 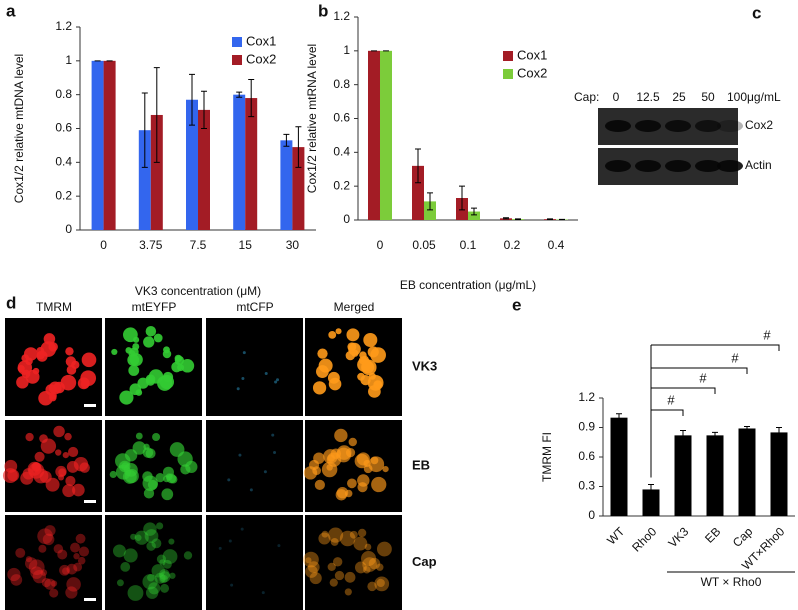 What do you see at coordinates (754, 97) in the screenshot?
I see `blot-concentration: 100μg/mL` at bounding box center [754, 97].